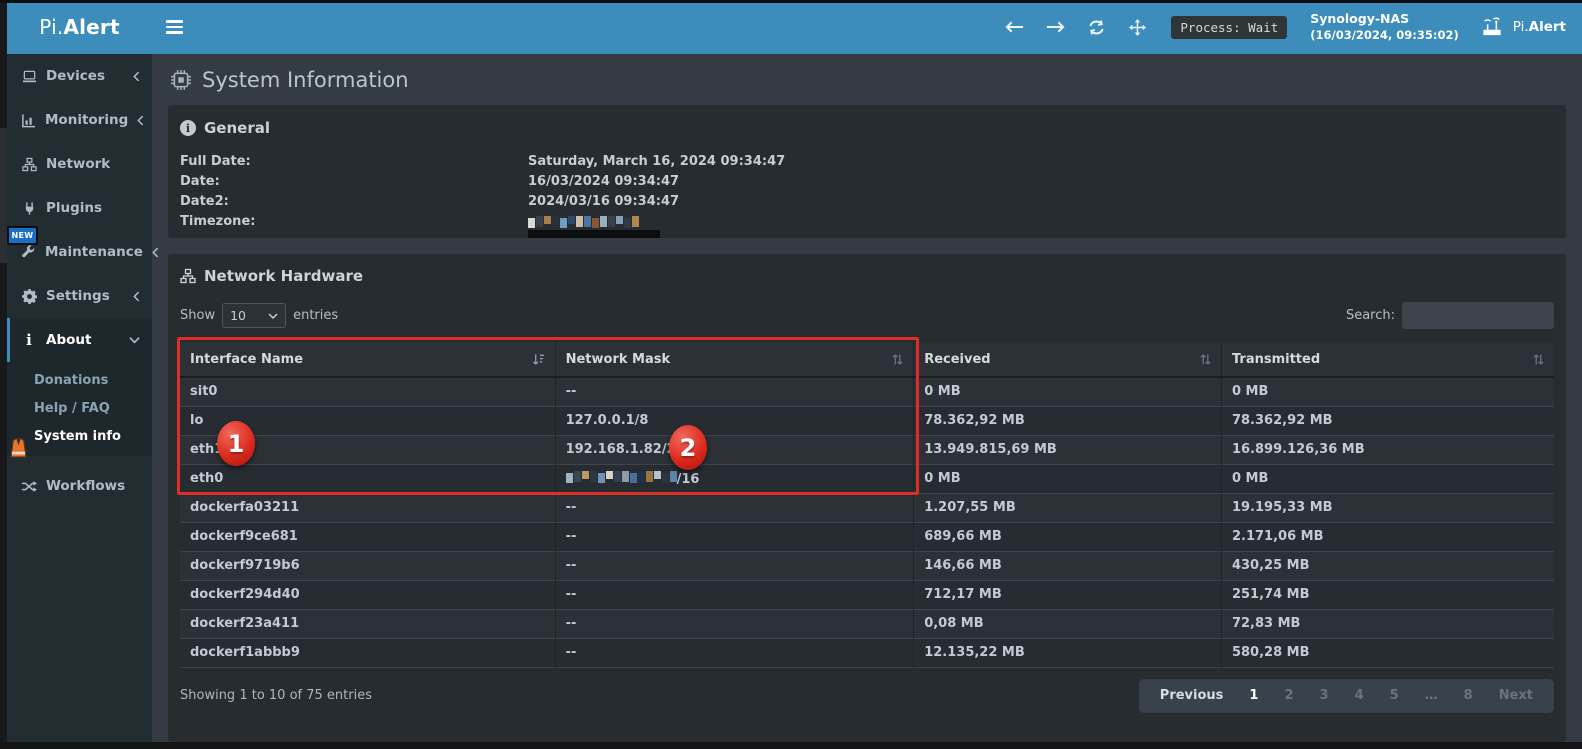 The height and width of the screenshot is (749, 1582). I want to click on cell-received: 146,66 MB, so click(1067, 565).